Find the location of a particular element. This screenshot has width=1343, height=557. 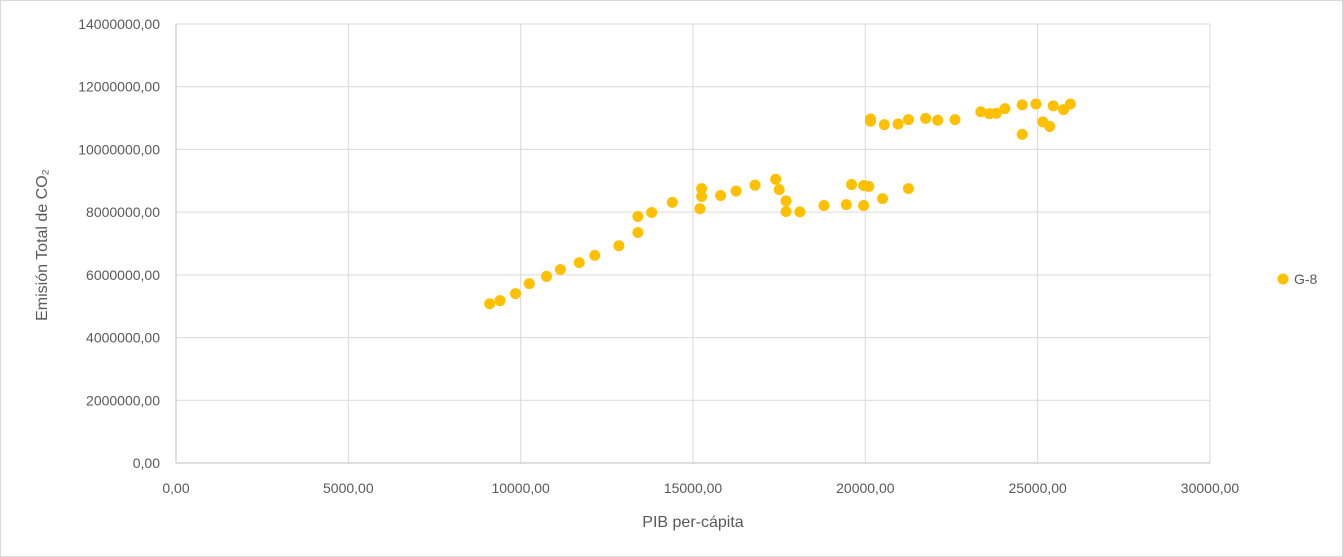

y-tick-label: 2000000,00 is located at coordinates (123, 400).